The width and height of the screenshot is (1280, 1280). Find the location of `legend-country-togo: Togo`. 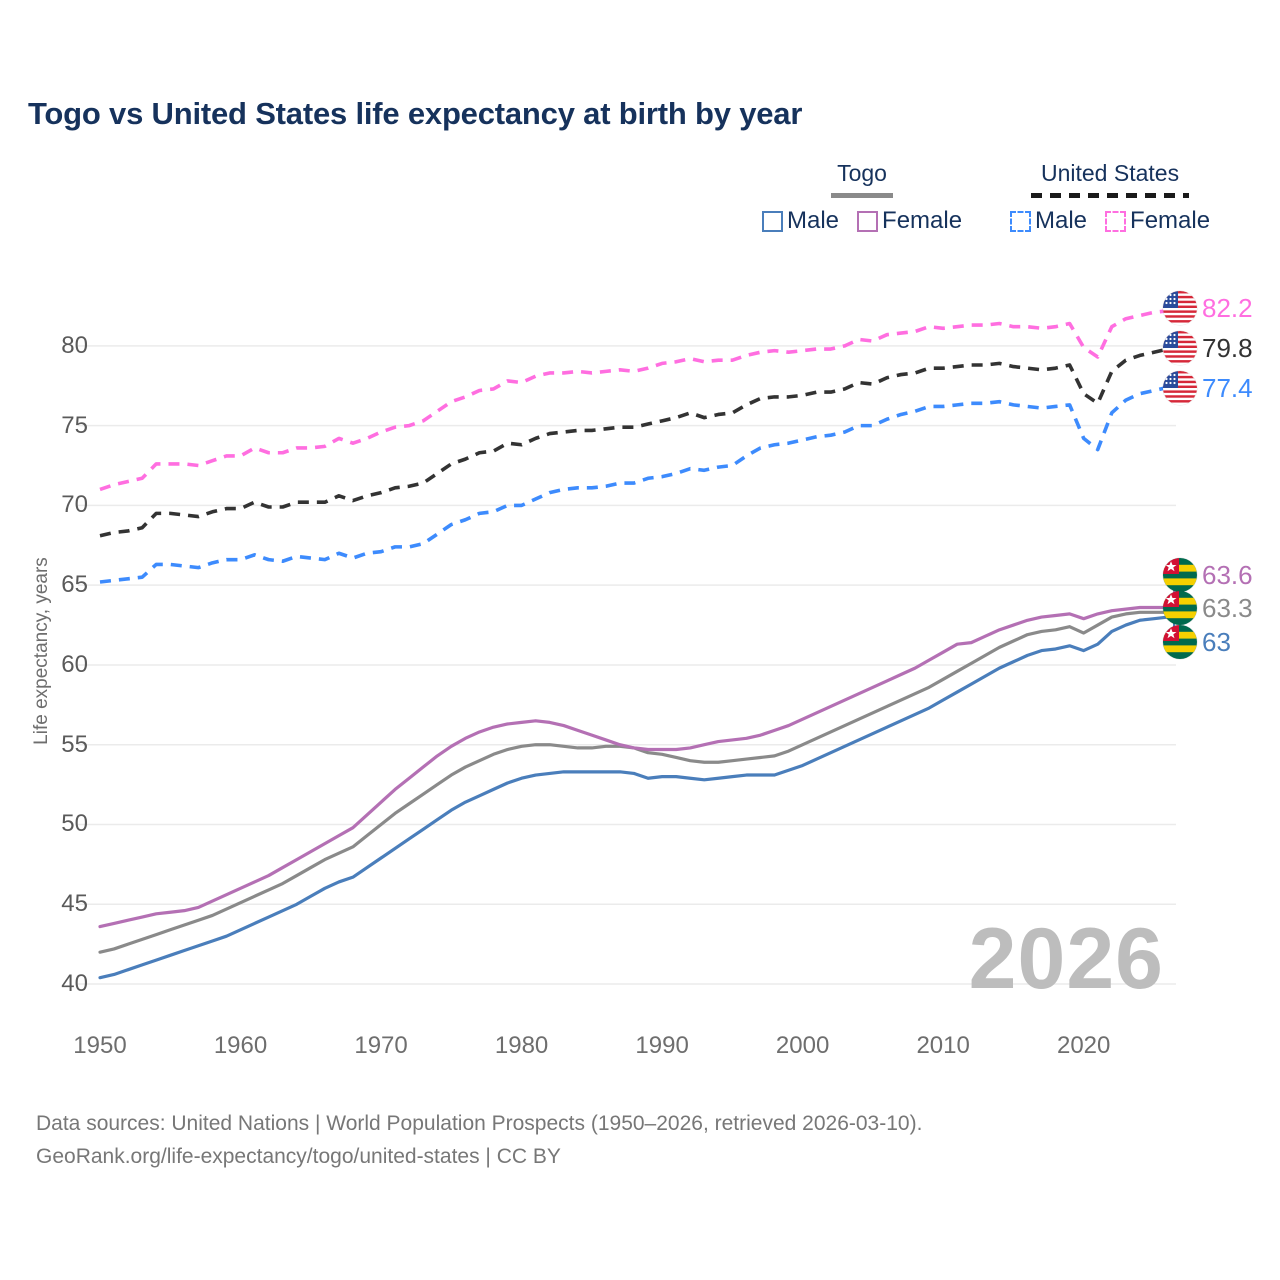

legend-country-togo: Togo is located at coordinates (862, 173).